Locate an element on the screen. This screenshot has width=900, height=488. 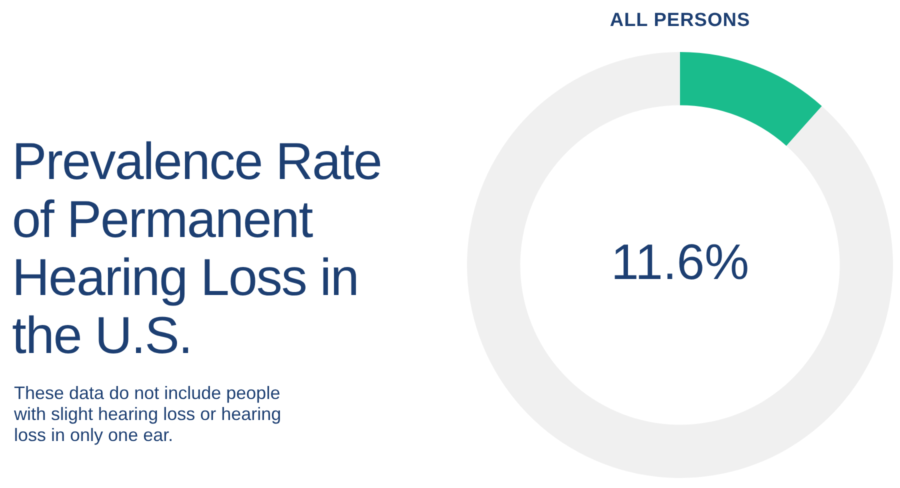
text: These data do not include people with slight hearing loss or hearing loss in only one ear. is located at coordinates (148, 414).